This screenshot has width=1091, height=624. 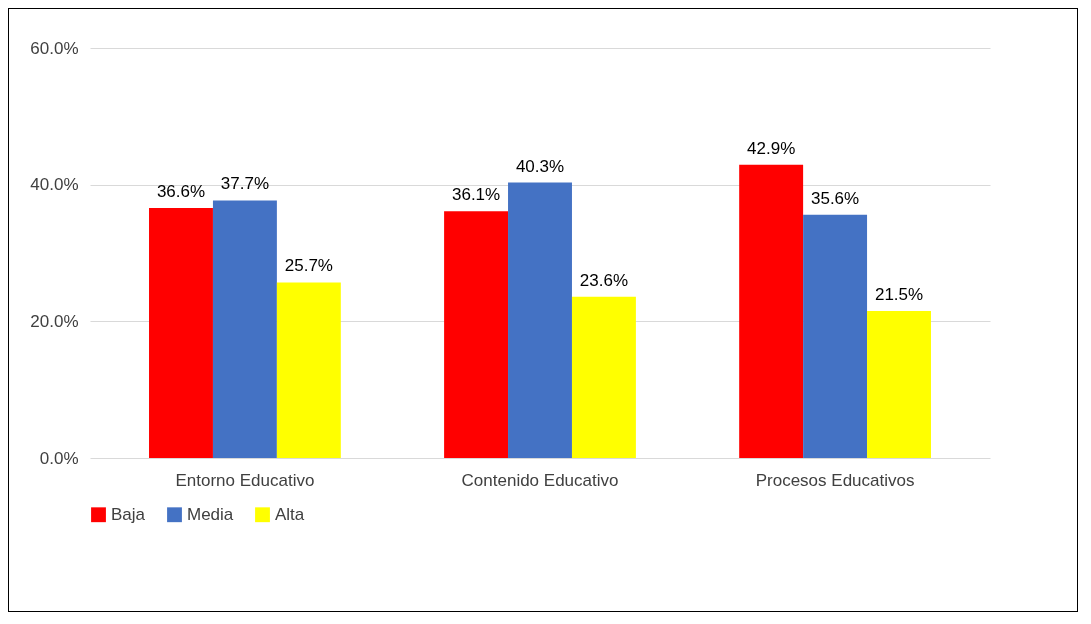 I want to click on data-label: 35.6%, so click(x=835, y=198).